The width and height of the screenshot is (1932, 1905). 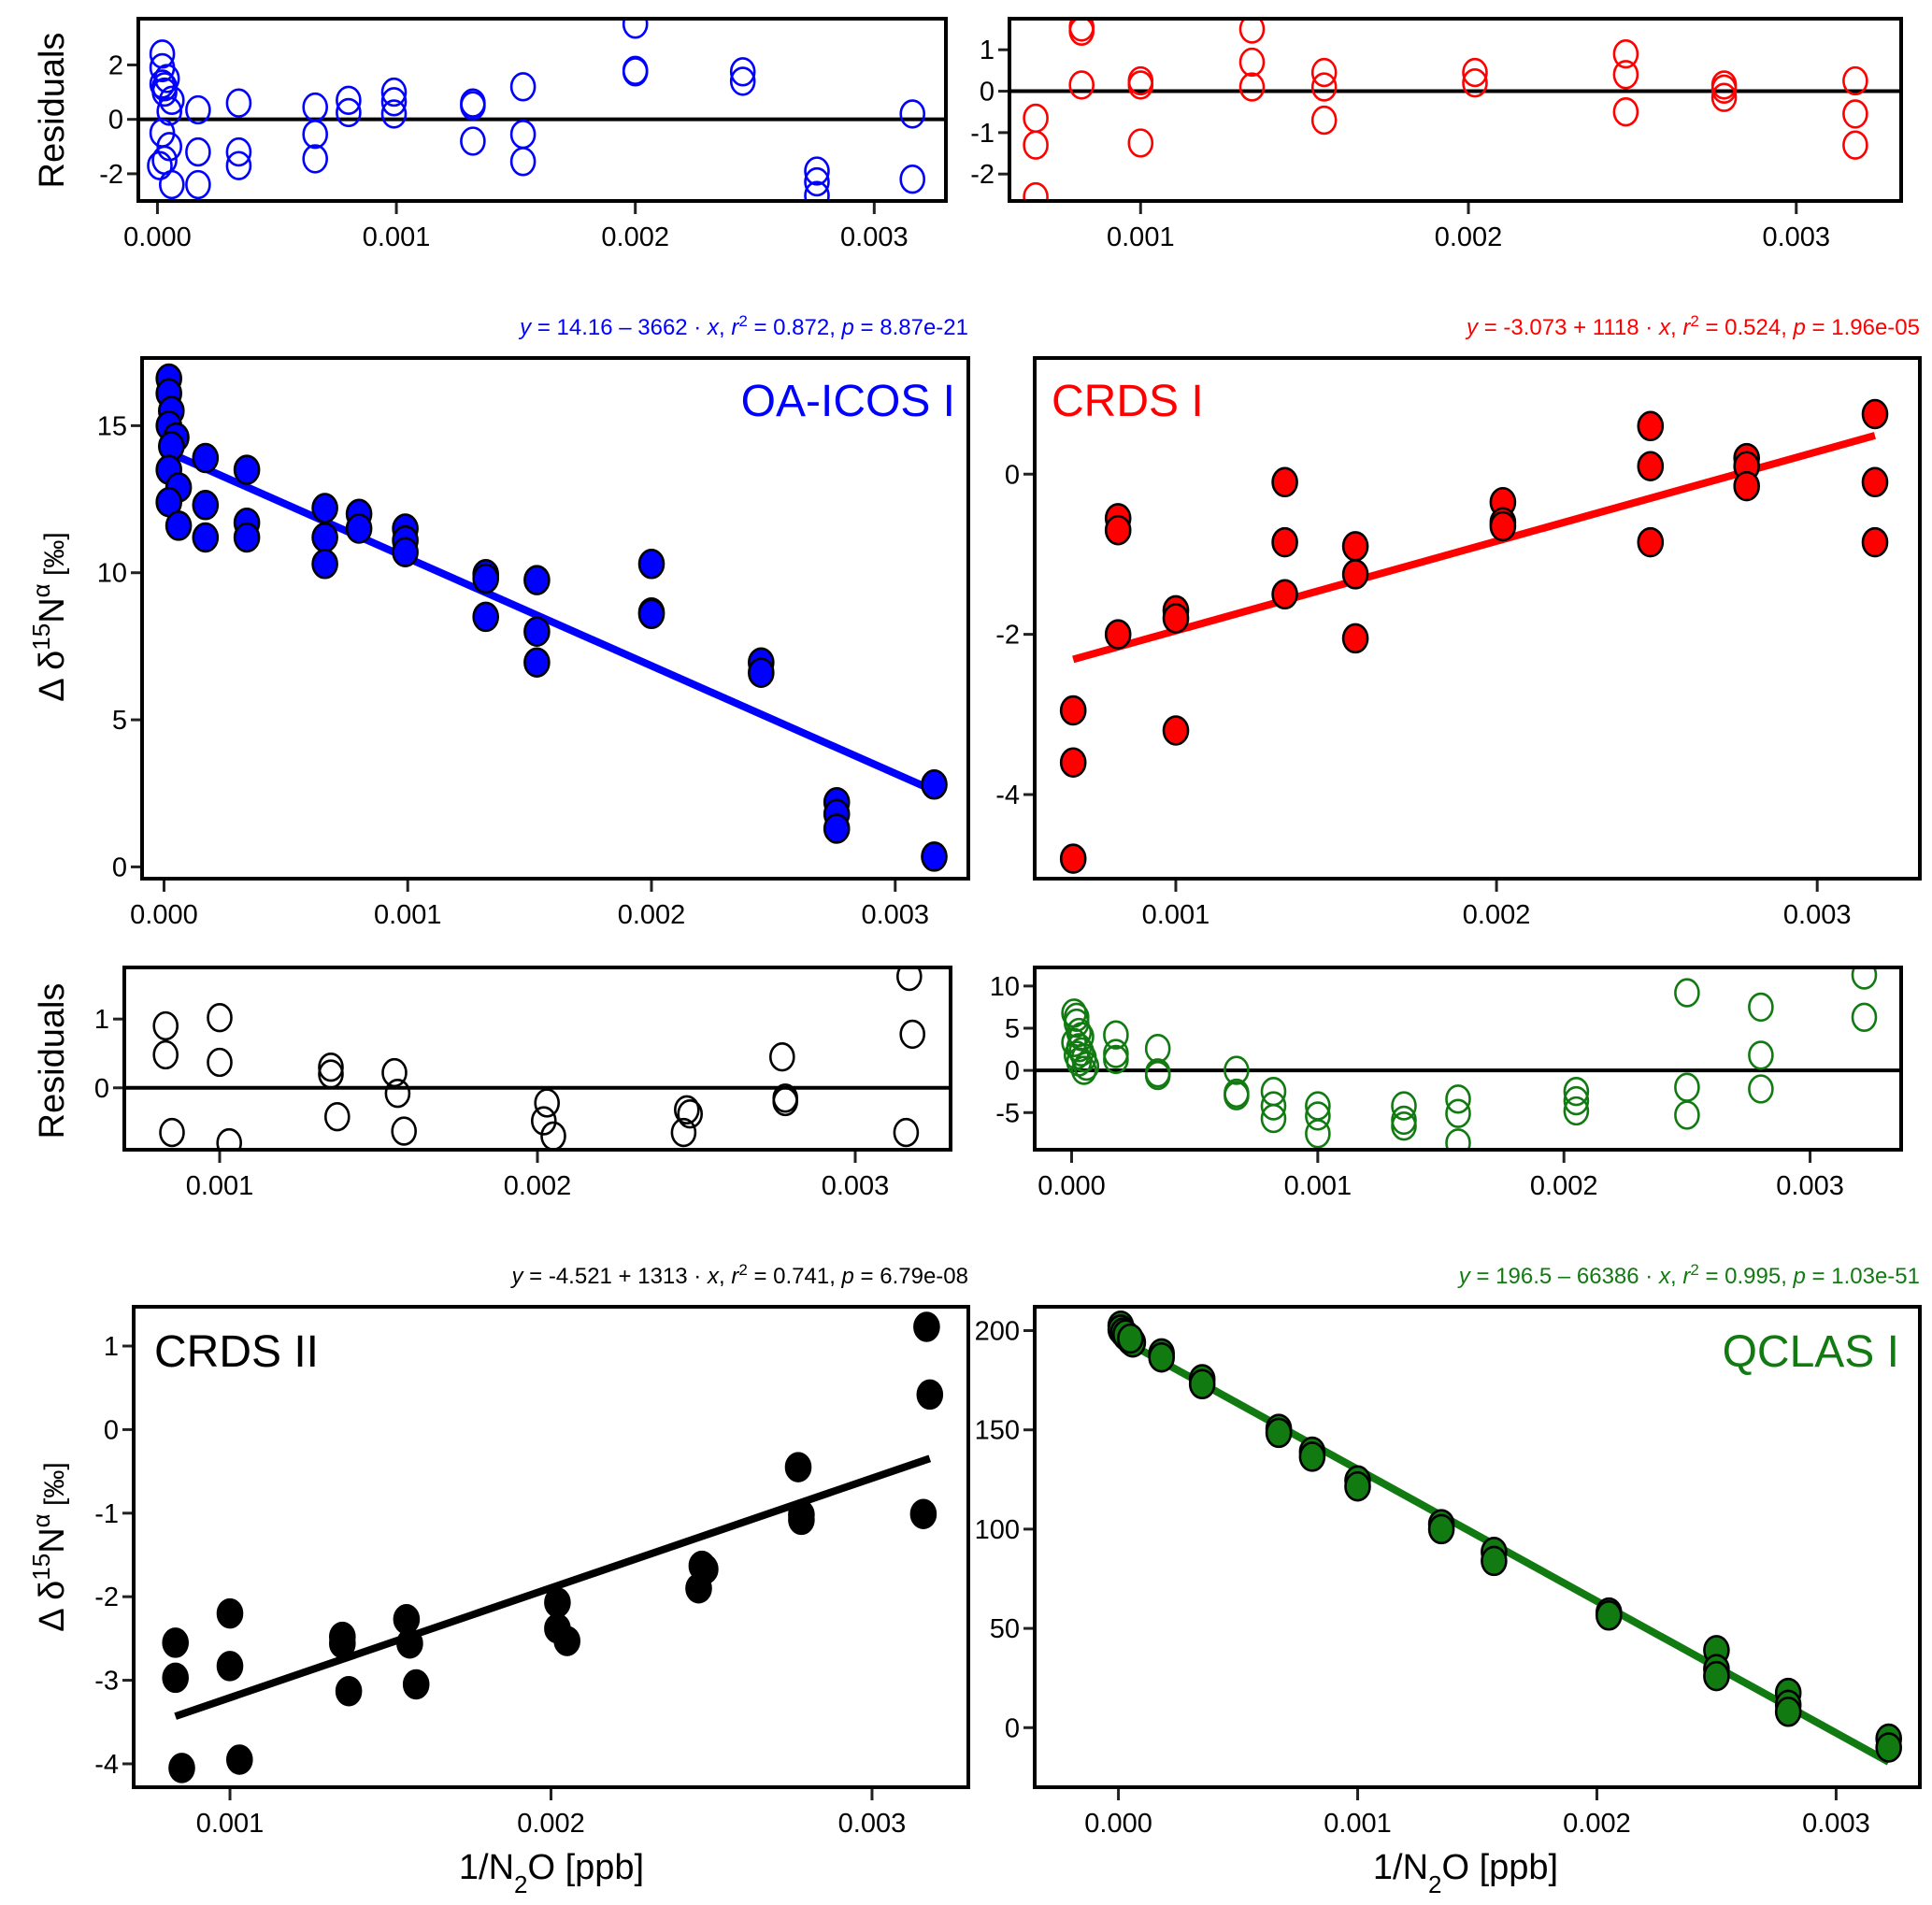 What do you see at coordinates (49, 1546) in the screenshot?
I see `y-axis-title-main-bottom: Δ δ15Nα [‰]` at bounding box center [49, 1546].